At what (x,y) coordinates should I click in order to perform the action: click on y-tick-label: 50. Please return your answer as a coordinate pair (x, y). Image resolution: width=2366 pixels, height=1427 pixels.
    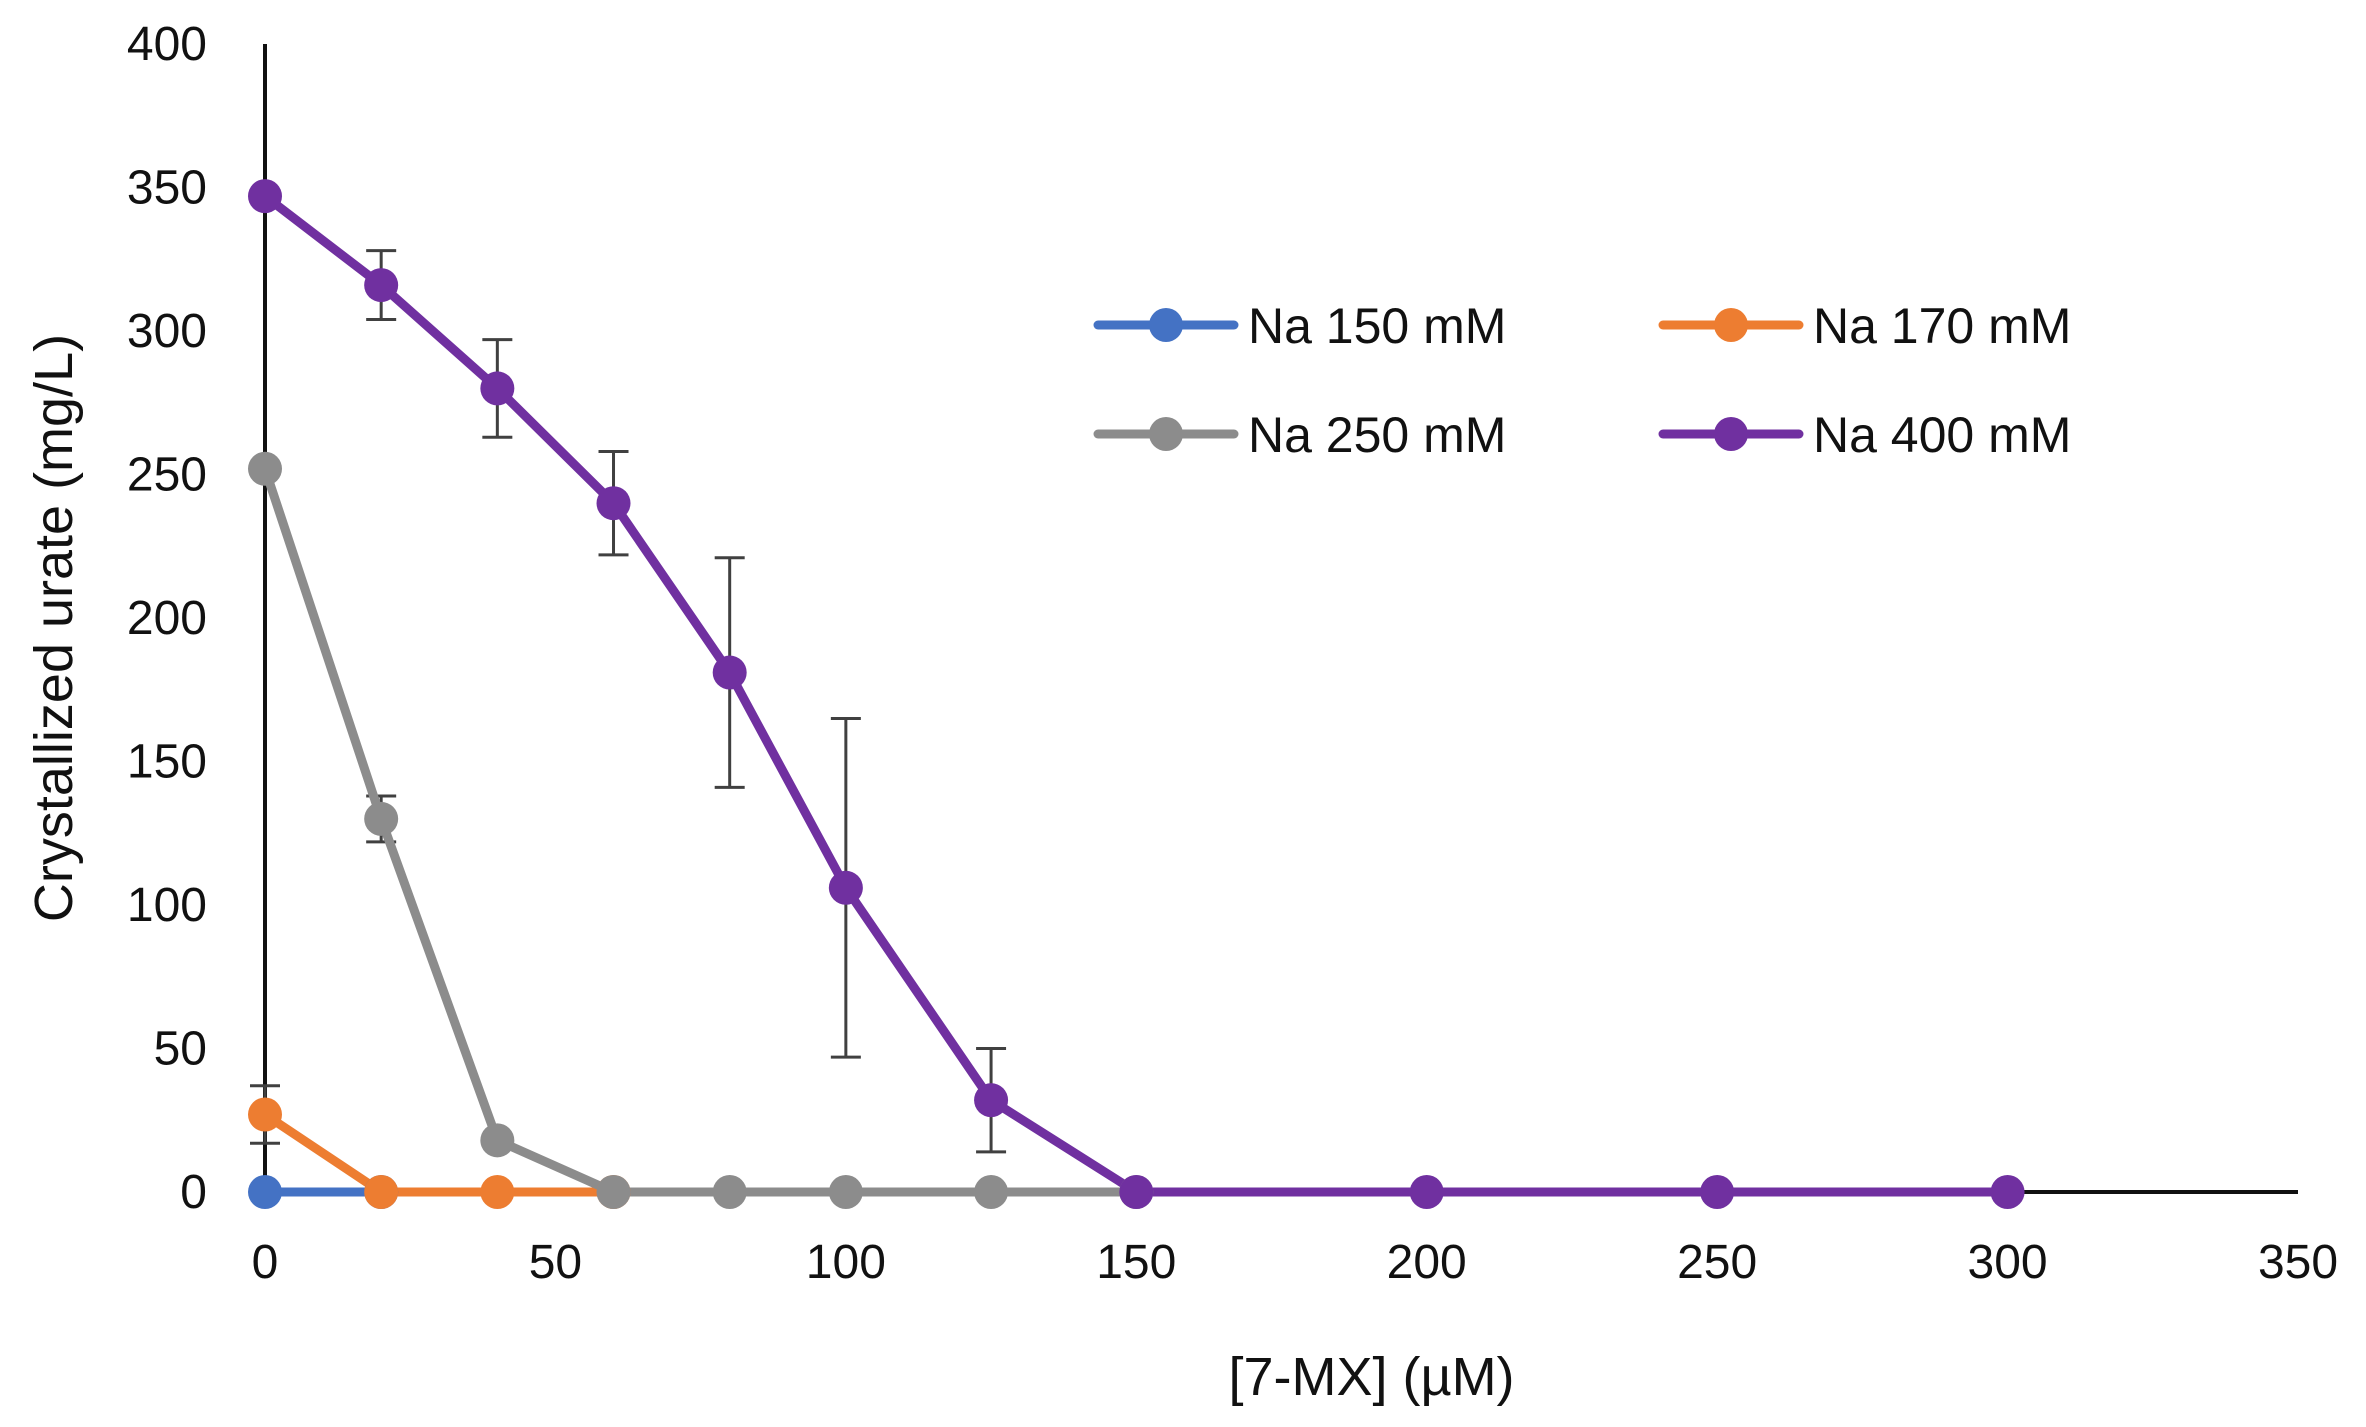
    Looking at the image, I should click on (180, 1049).